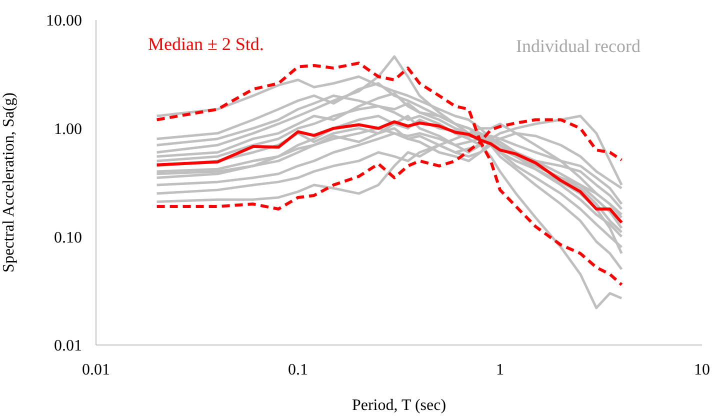 The height and width of the screenshot is (418, 712). What do you see at coordinates (96, 369) in the screenshot?
I see `x-tick-label: 0.01` at bounding box center [96, 369].